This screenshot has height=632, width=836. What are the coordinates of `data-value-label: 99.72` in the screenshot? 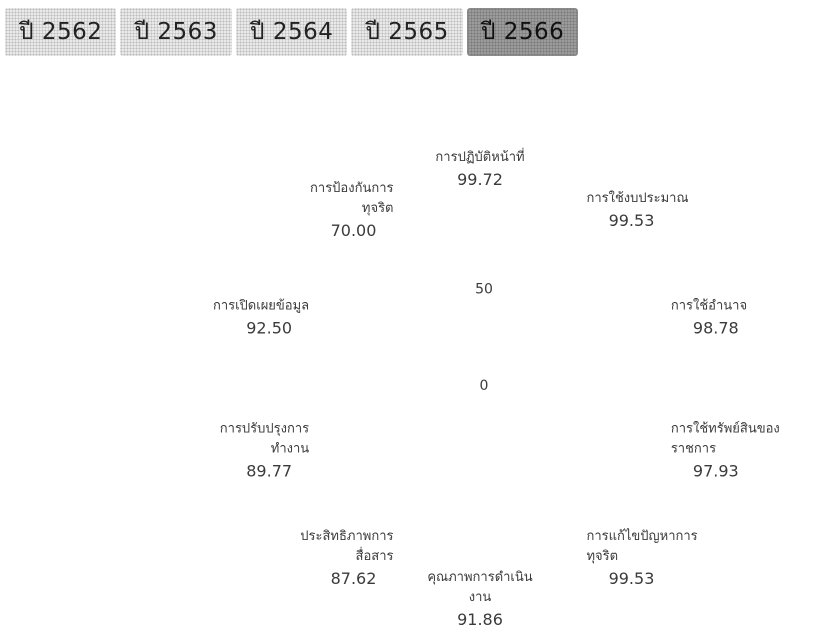 It's located at (480, 179).